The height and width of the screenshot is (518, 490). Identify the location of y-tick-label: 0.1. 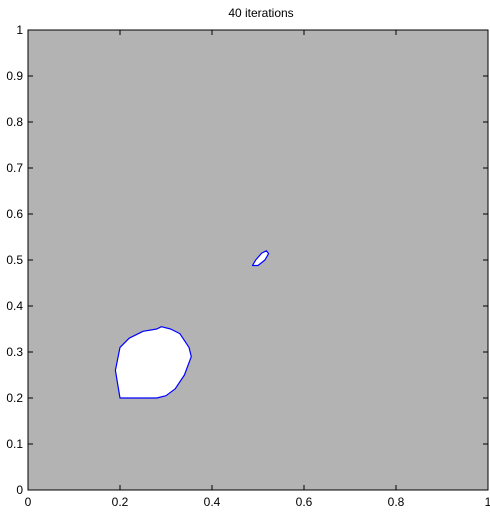
(14, 444).